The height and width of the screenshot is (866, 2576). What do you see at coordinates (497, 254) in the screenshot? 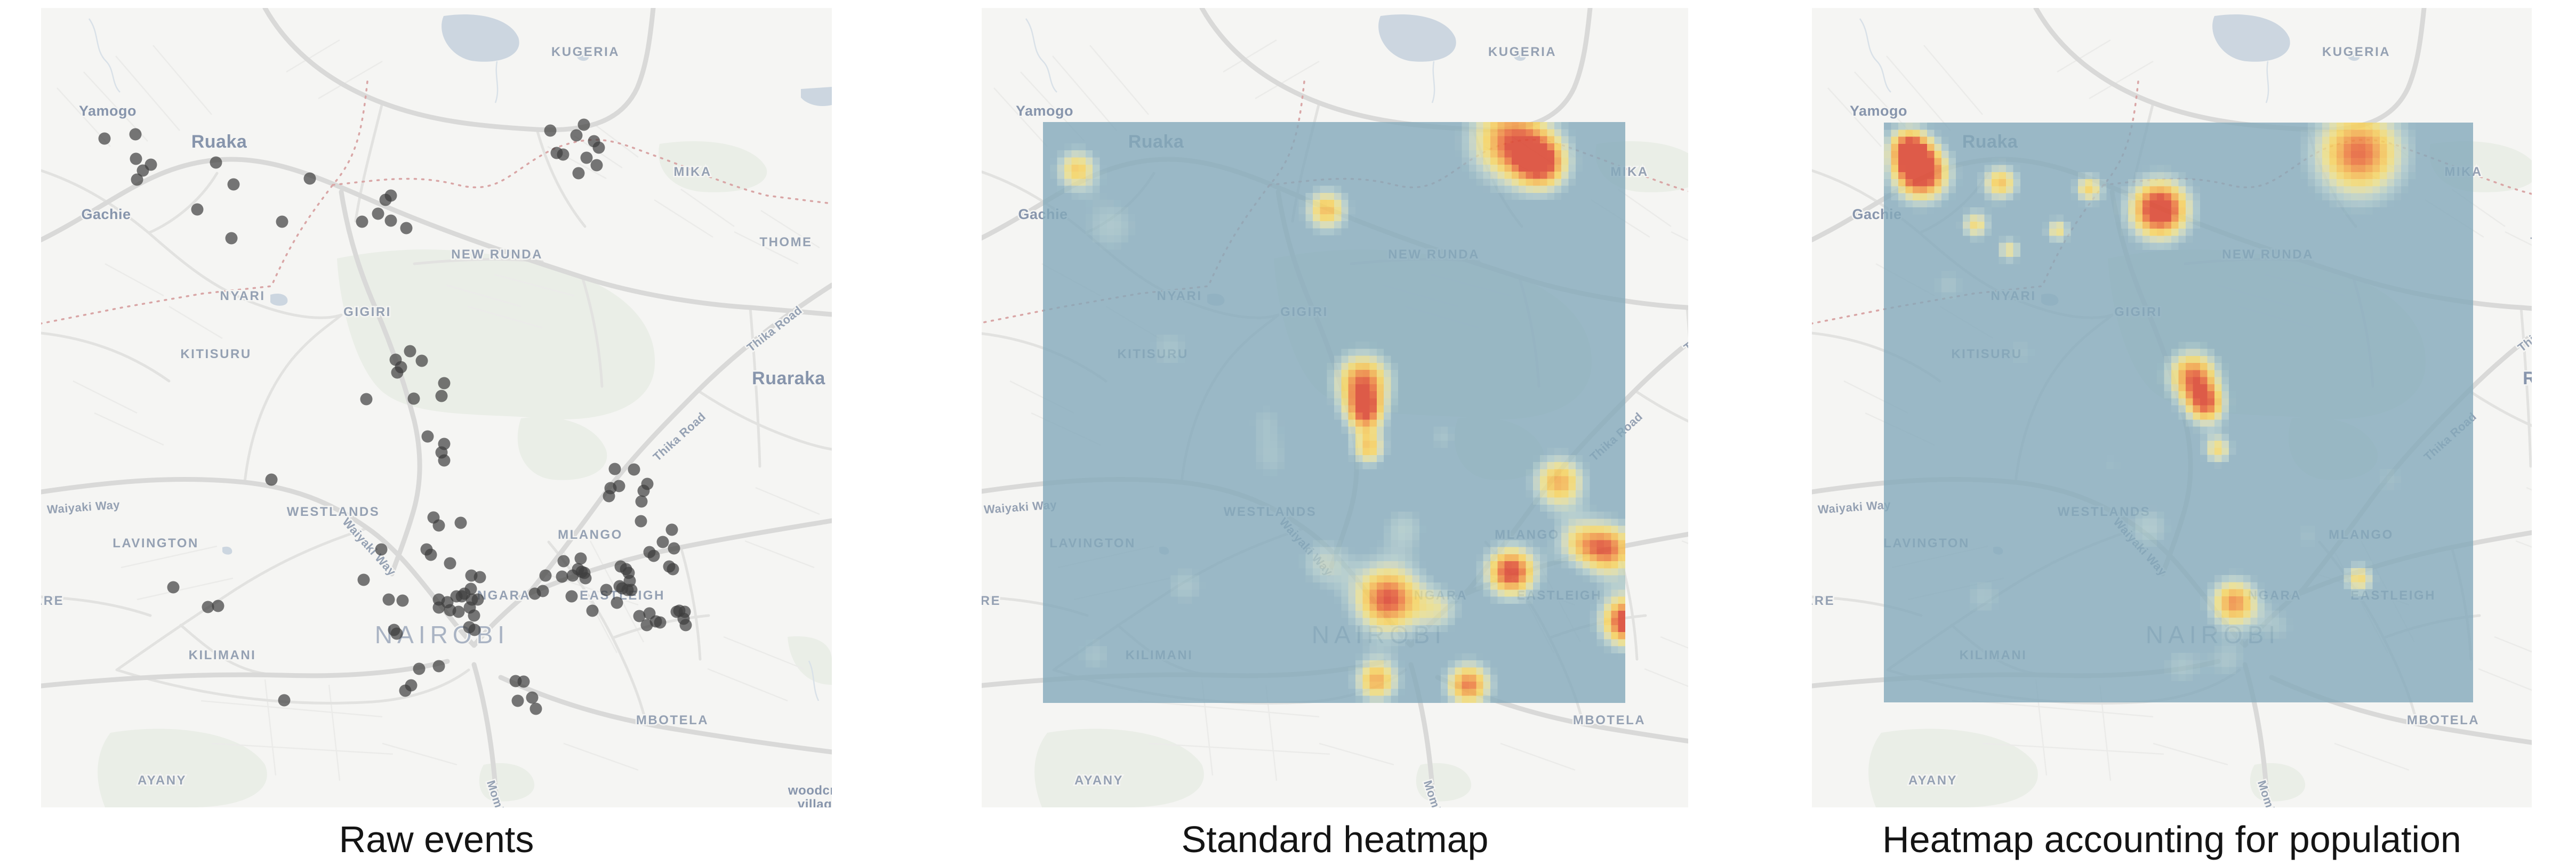
I see `map-place-label: NEW RUNDA` at bounding box center [497, 254].